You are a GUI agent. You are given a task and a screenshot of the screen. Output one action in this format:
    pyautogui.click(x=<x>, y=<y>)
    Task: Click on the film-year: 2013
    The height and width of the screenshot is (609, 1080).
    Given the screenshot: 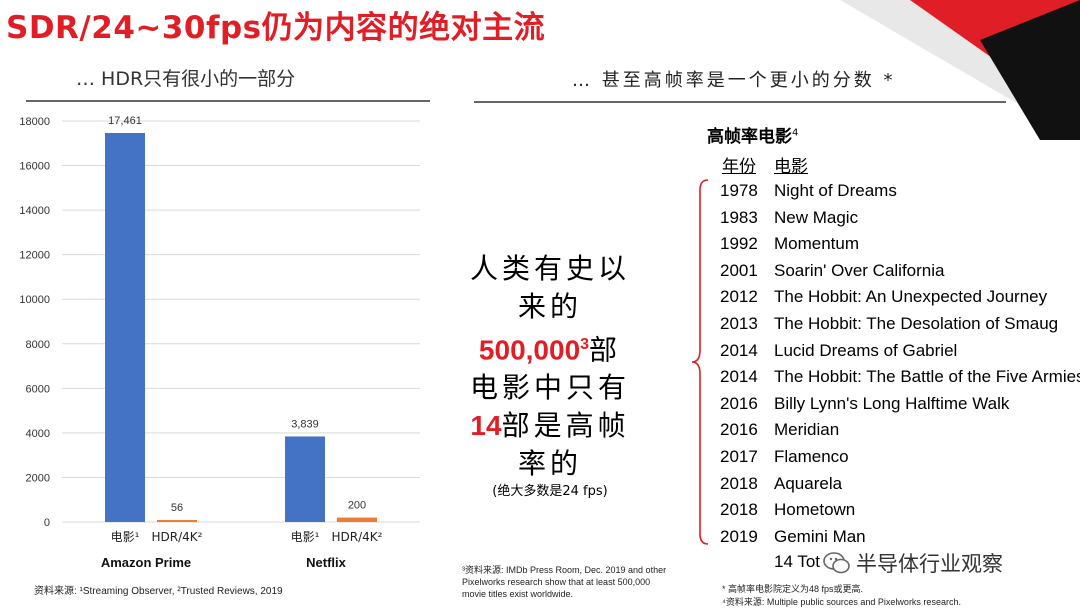 What is the action you would take?
    pyautogui.click(x=739, y=323)
    